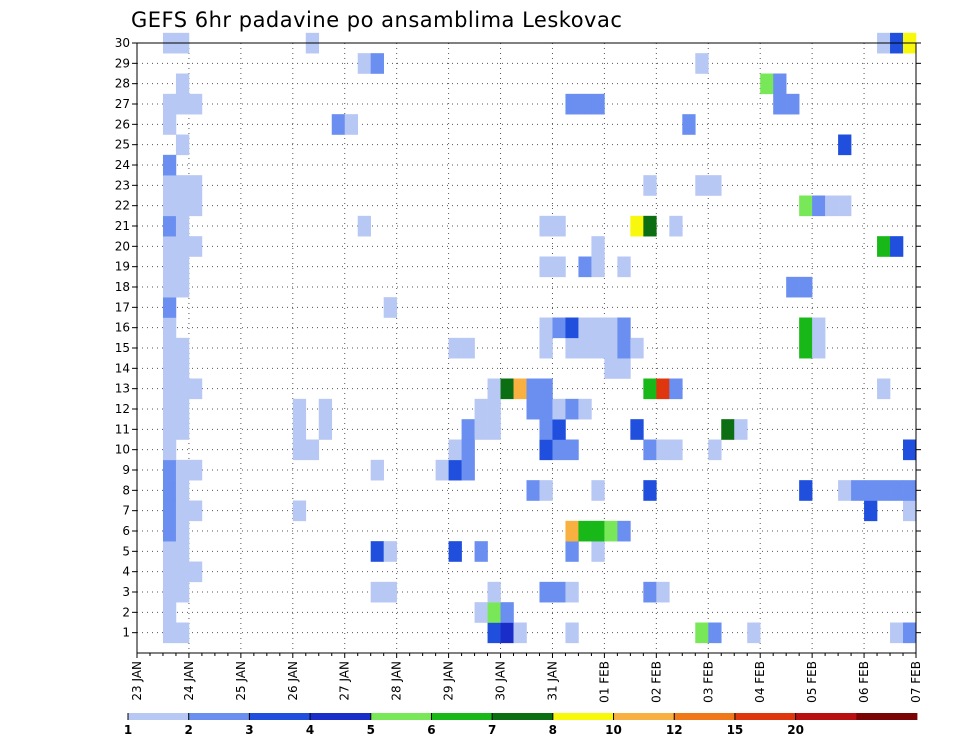 Image resolution: width=960 pixels, height=742 pixels. What do you see at coordinates (553, 730) in the screenshot?
I see `colorbar-label: 8` at bounding box center [553, 730].